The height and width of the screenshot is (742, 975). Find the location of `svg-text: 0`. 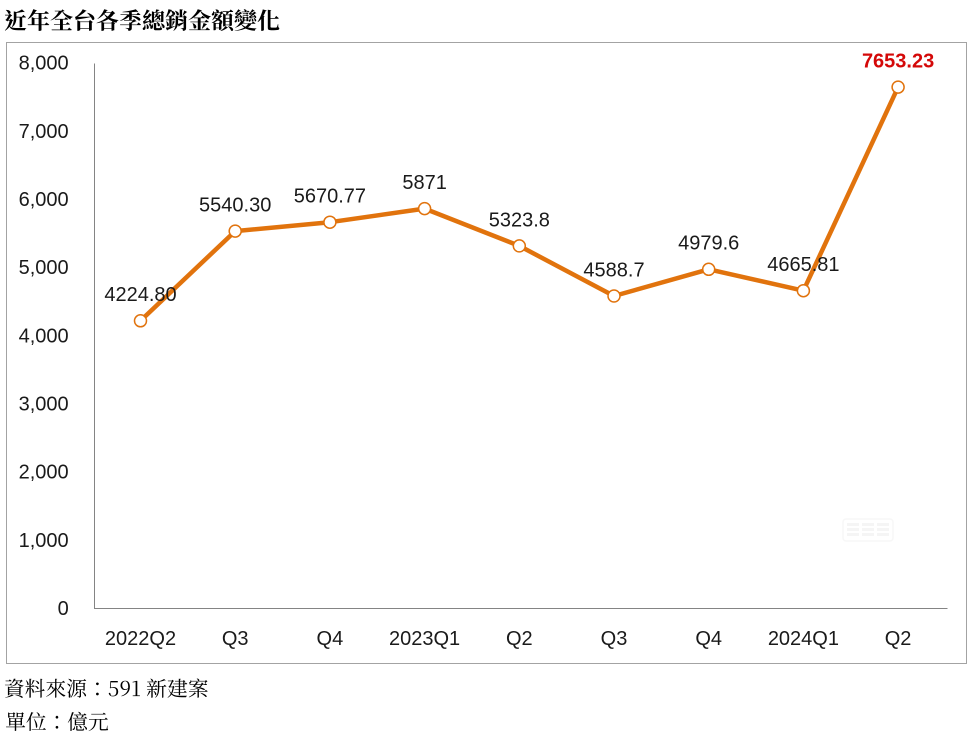

svg-text: 0 is located at coordinates (63, 609).